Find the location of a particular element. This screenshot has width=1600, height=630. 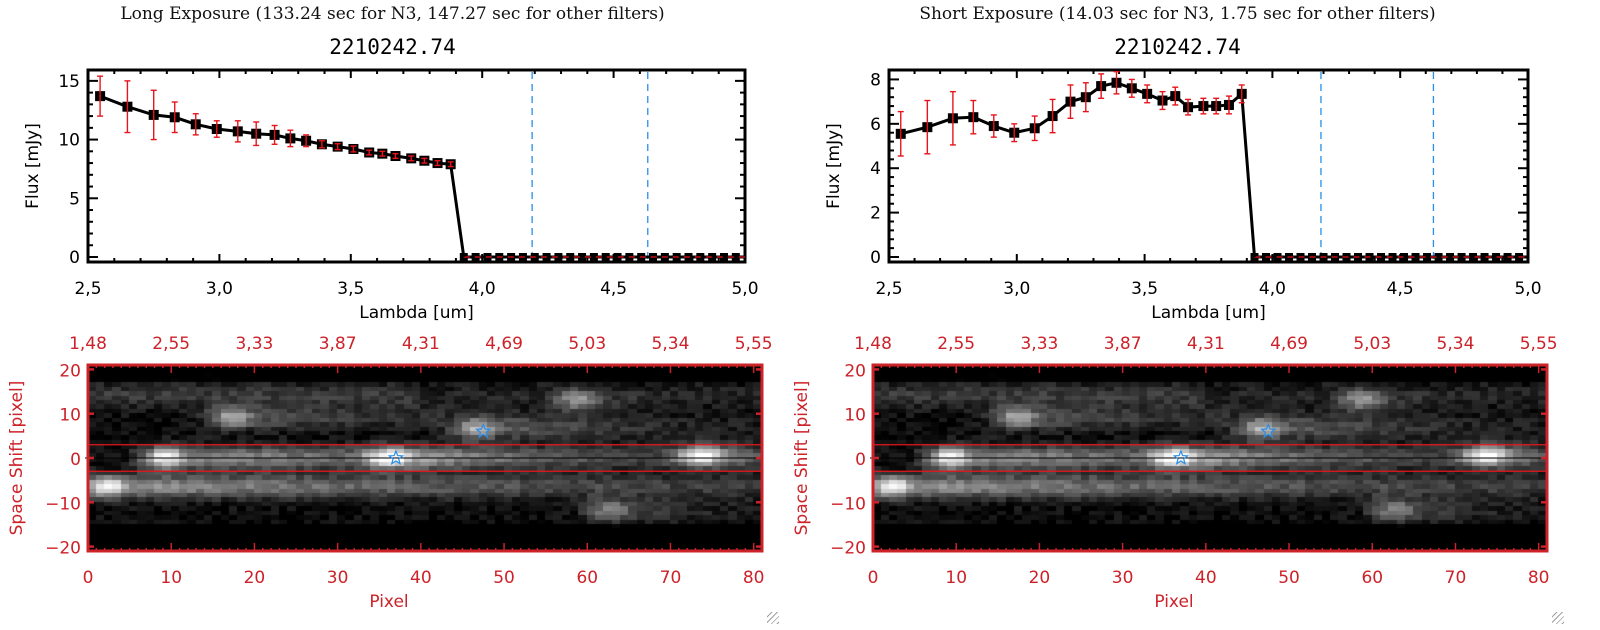

y-tick-label: 4 is located at coordinates (875, 169).